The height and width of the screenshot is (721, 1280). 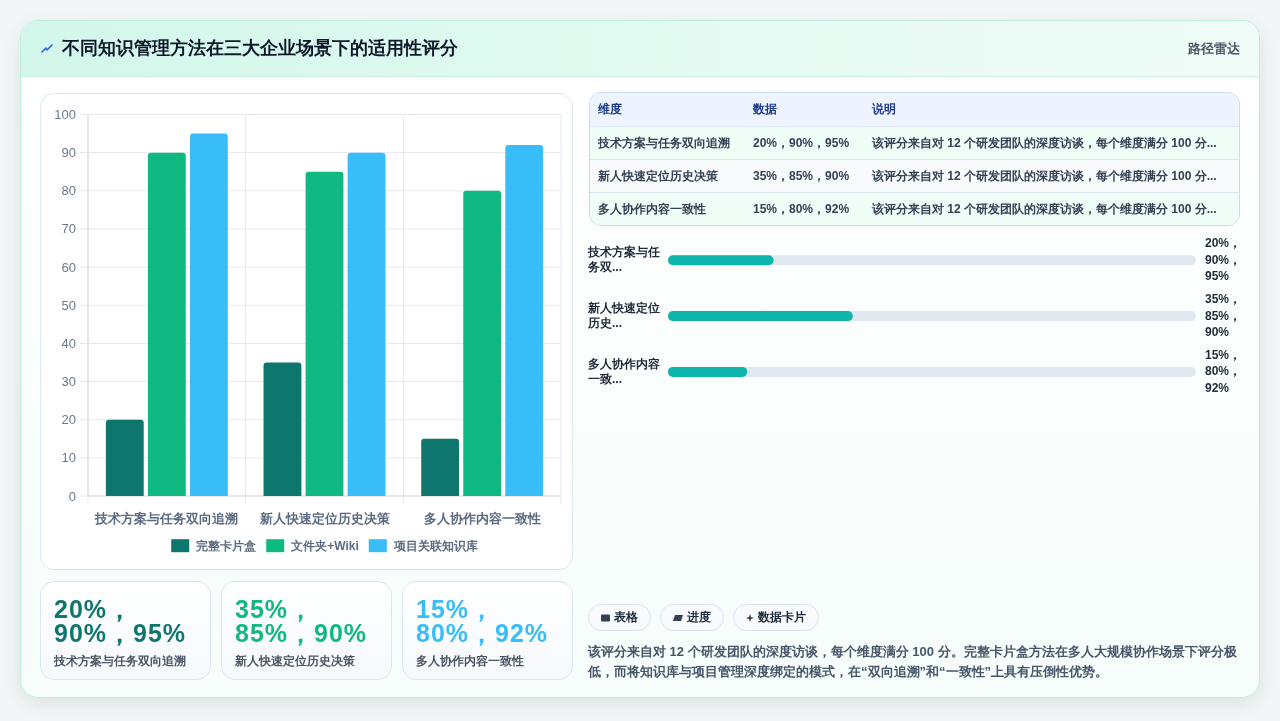 What do you see at coordinates (324, 518) in the screenshot?
I see `x-tick-label: 新人快速定位历史决策` at bounding box center [324, 518].